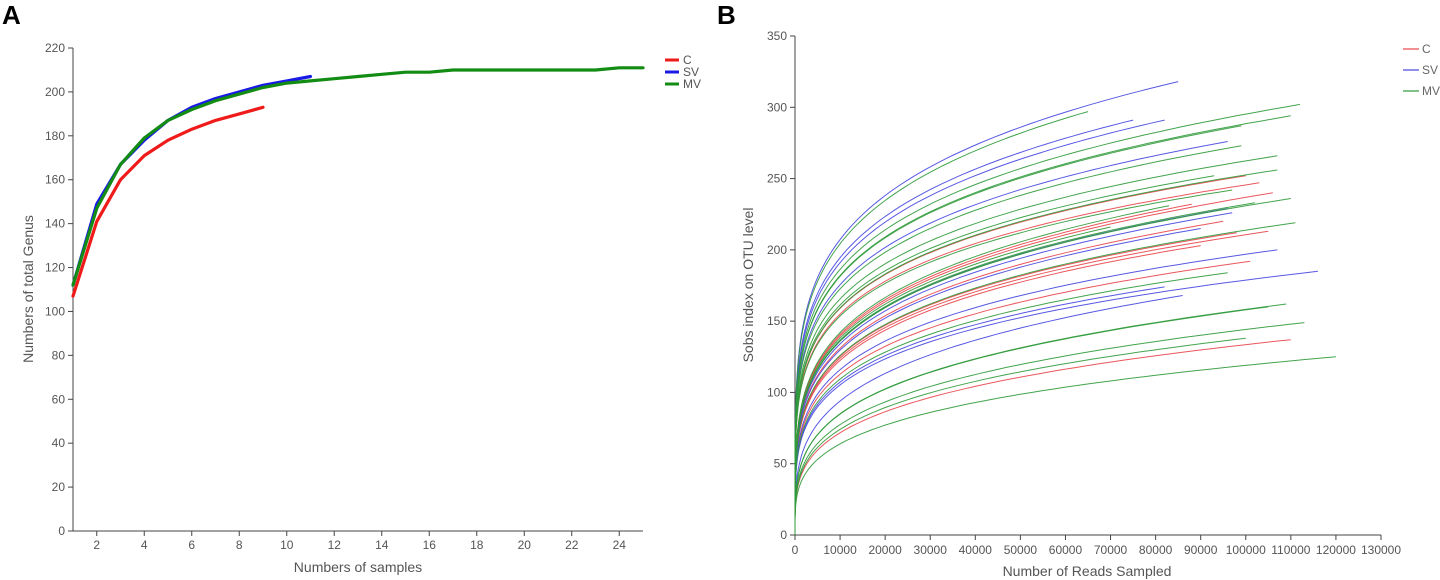 This screenshot has width=1440, height=580. What do you see at coordinates (840, 550) in the screenshot?
I see `x-tick-label: 10000` at bounding box center [840, 550].